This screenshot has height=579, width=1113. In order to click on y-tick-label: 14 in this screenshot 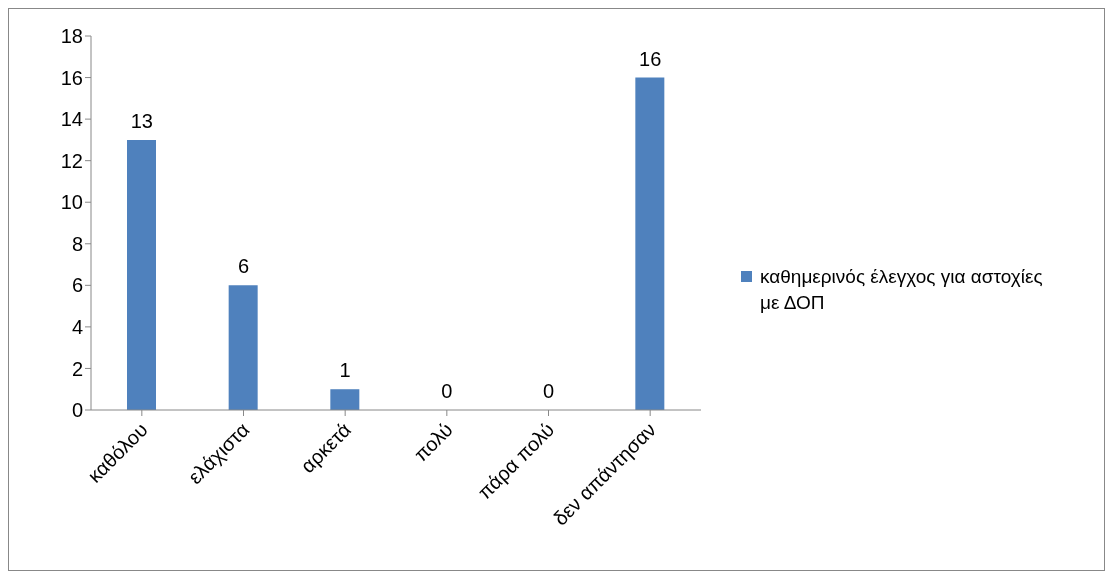, I will do `click(71, 119)`.